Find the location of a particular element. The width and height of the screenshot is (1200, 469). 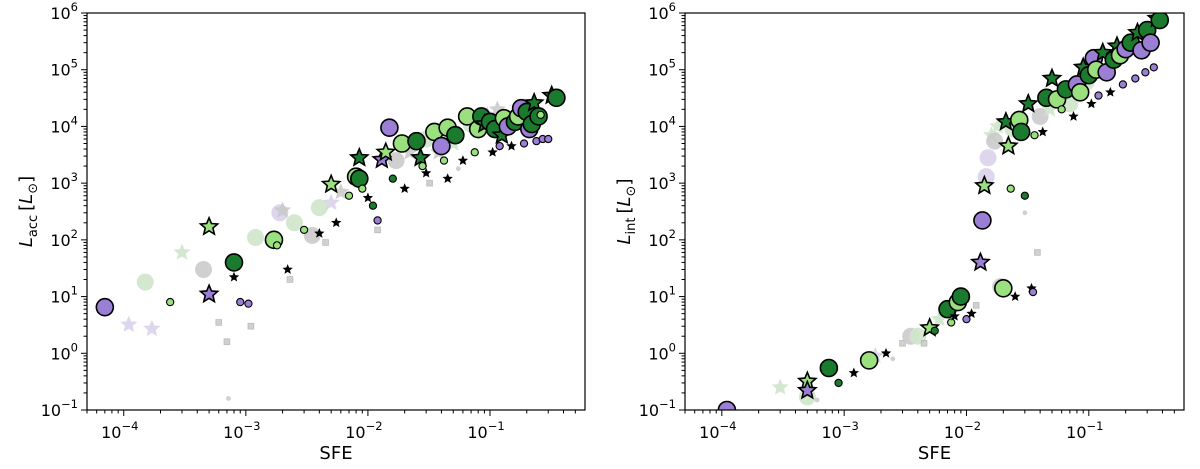

y-axis-label: Lacc[L⊙] is located at coordinates (28, 211).